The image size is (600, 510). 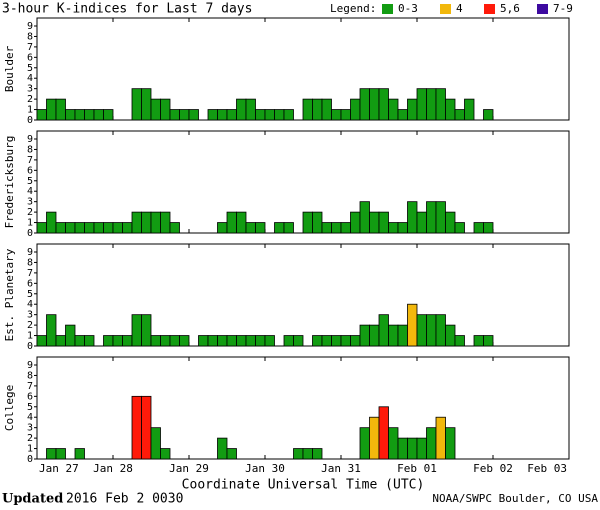 I want to click on legend-label: 5,6, so click(x=510, y=8).